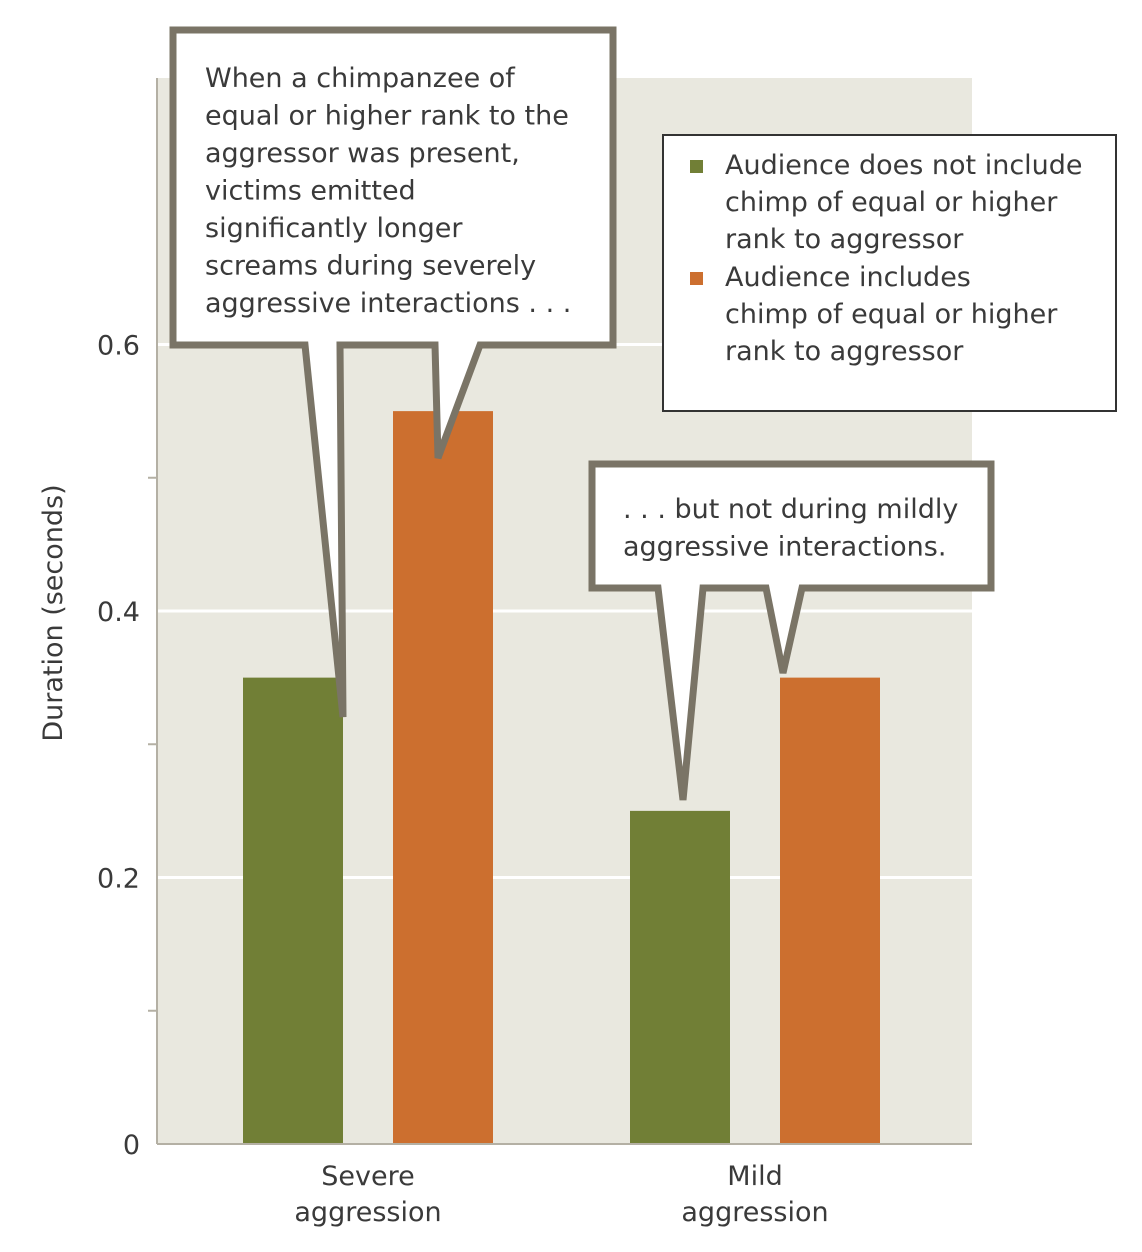 The image size is (1142, 1252). I want to click on bar-no-higher-rank-severe, so click(293, 910).